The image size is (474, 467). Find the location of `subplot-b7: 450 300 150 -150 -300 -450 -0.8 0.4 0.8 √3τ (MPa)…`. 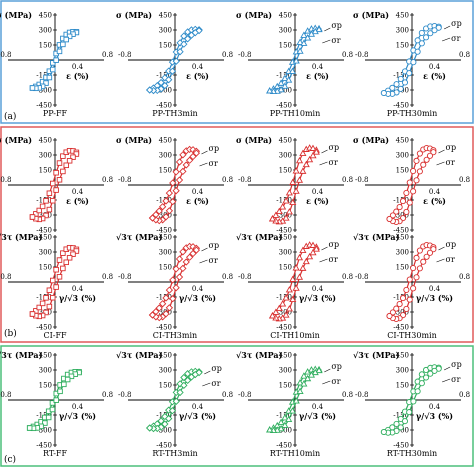

subplot-b7: 450 300 150 -150 -300 -450 -0.8 0.4 0.8 √3τ (MPa)… is located at coordinates (294, 286).